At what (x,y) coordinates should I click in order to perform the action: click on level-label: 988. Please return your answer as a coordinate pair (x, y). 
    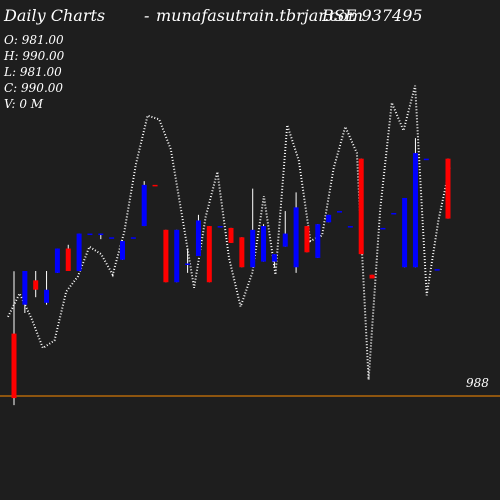
    Looking at the image, I should click on (477, 383).